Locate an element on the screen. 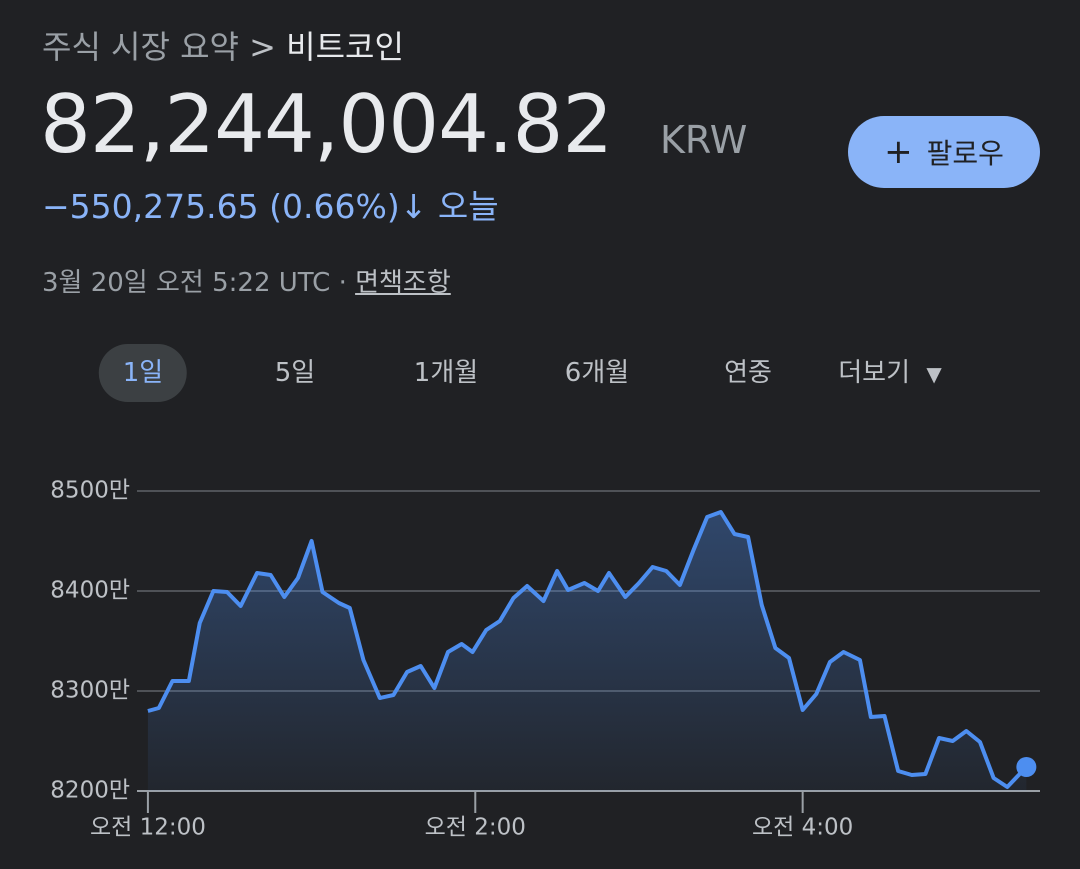 The width and height of the screenshot is (1080, 869). tab: 1일 is located at coordinates (143, 373).